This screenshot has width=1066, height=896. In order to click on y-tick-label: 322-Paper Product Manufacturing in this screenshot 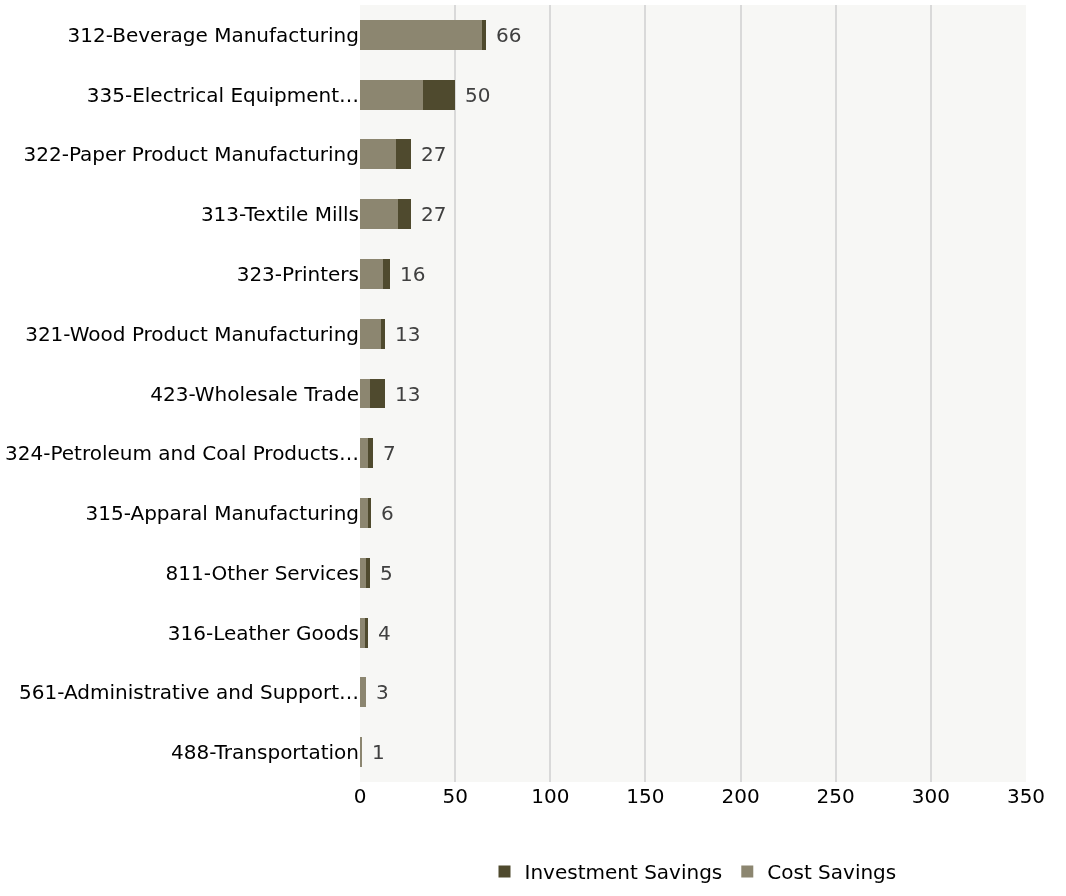, I will do `click(191, 154)`.